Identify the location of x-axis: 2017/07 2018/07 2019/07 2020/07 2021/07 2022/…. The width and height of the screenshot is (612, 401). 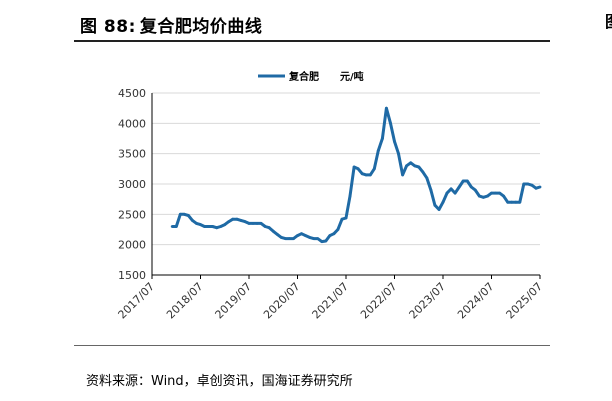
(331, 298).